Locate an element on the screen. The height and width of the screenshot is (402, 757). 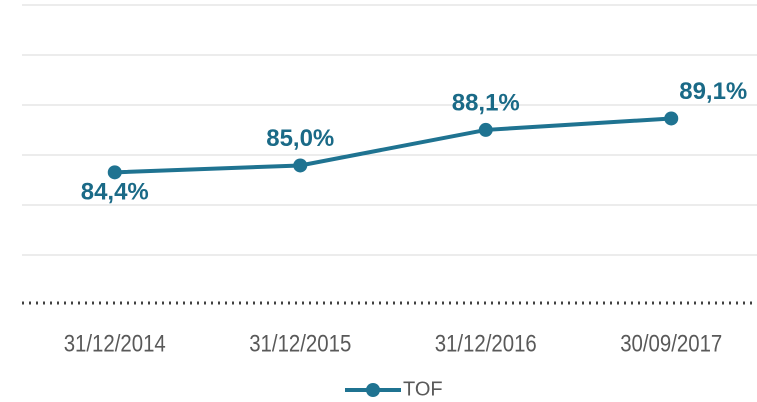
data-label: 85,0% is located at coordinates (300, 138).